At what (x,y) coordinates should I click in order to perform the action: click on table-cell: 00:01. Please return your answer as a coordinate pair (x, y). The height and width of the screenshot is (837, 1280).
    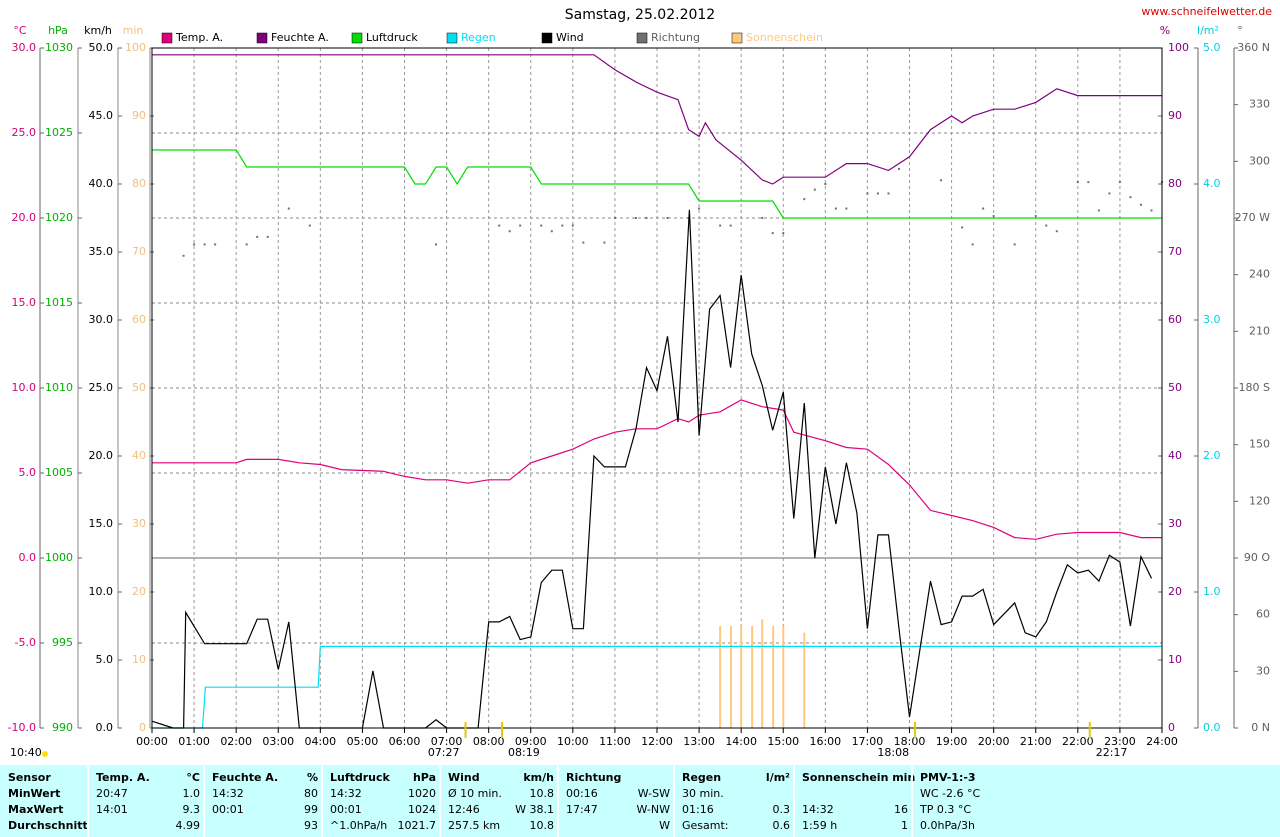
    Looking at the image, I should click on (228, 809).